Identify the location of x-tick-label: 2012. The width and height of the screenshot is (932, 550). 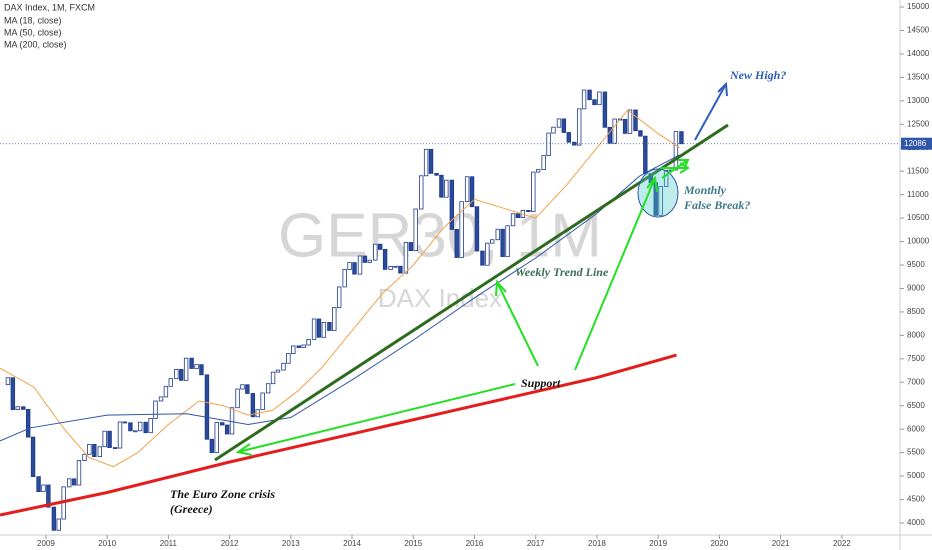
(230, 543).